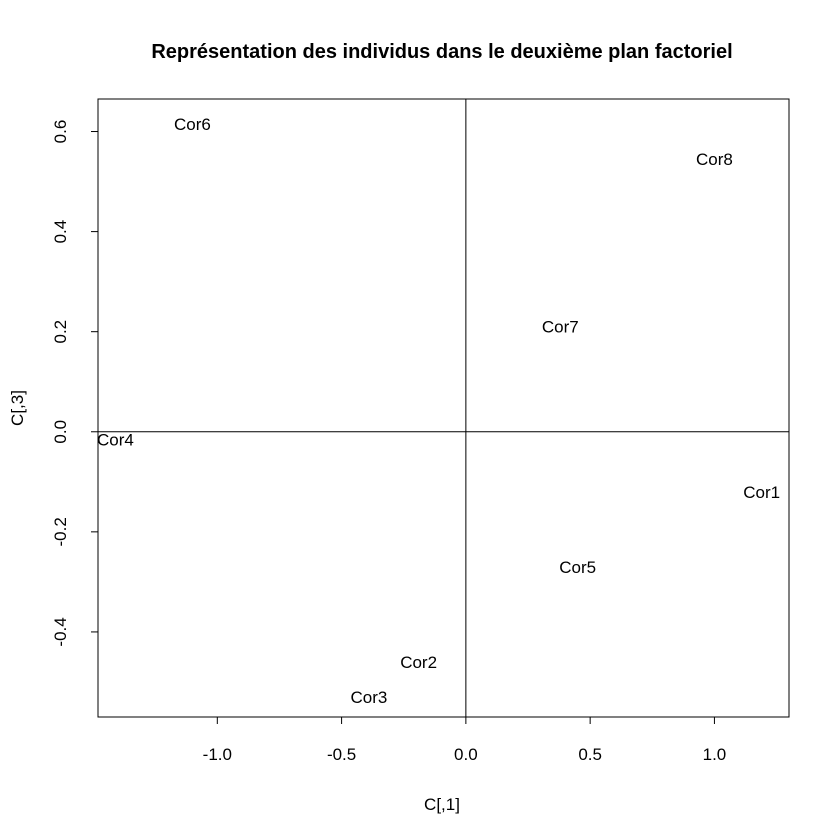 Image resolution: width=840 pixels, height=840 pixels. What do you see at coordinates (217, 754) in the screenshot?
I see `x-tick-label: -1.0` at bounding box center [217, 754].